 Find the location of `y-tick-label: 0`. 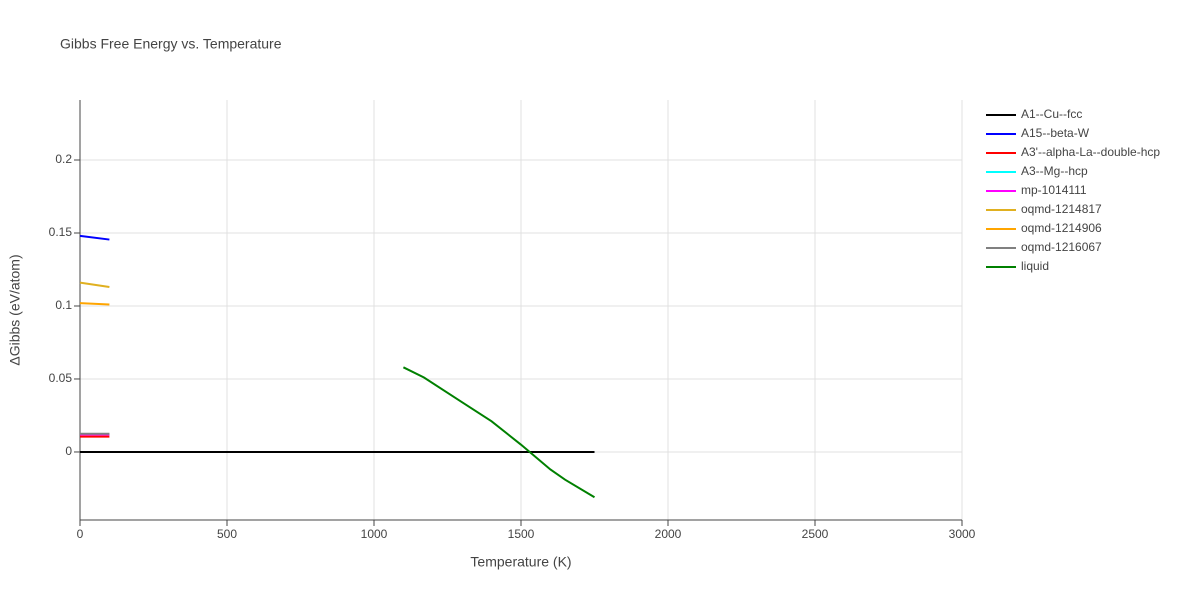

y-tick-label: 0 is located at coordinates (68, 451).